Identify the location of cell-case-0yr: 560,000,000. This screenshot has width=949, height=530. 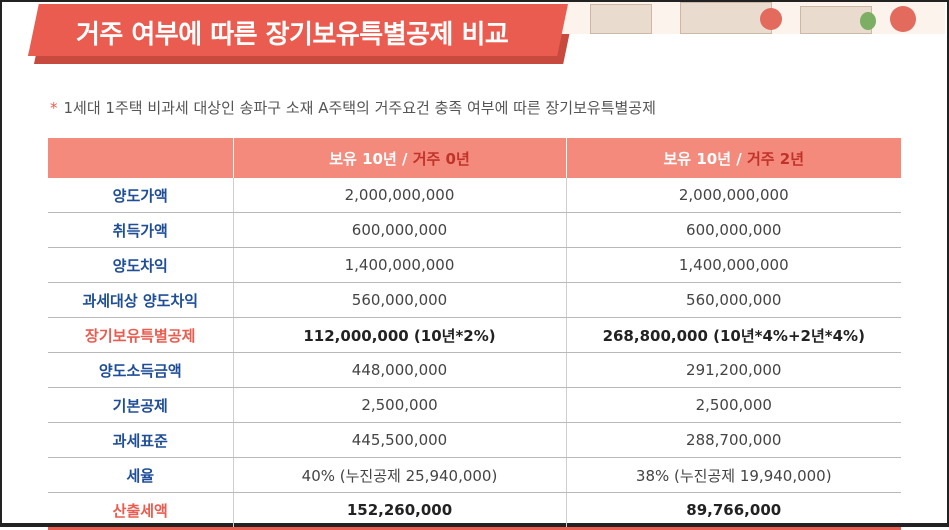
(400, 300).